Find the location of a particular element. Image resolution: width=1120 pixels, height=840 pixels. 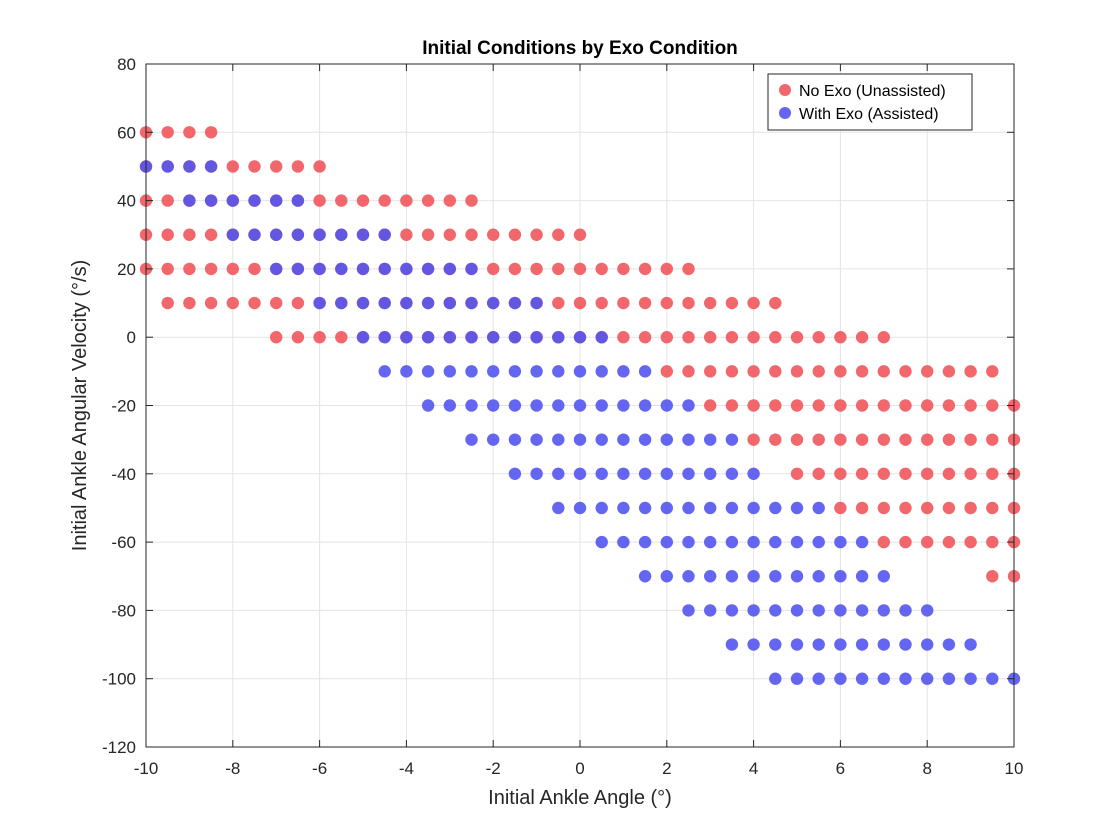

legend-marker-with-exo is located at coordinates (785, 113).